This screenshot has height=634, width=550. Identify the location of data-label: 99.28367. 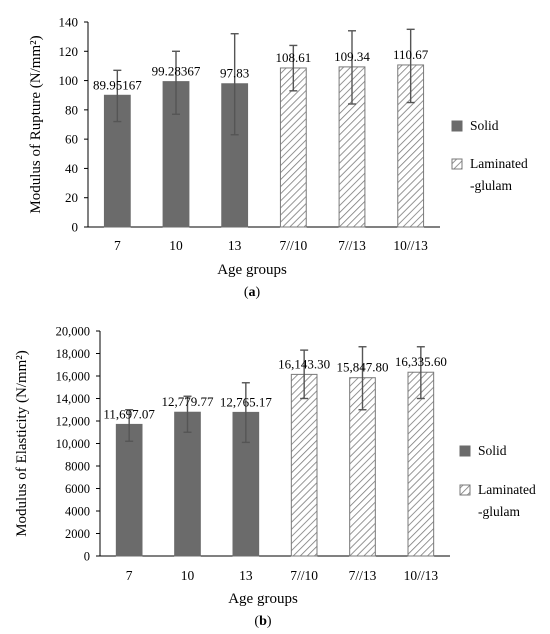
(176, 71).